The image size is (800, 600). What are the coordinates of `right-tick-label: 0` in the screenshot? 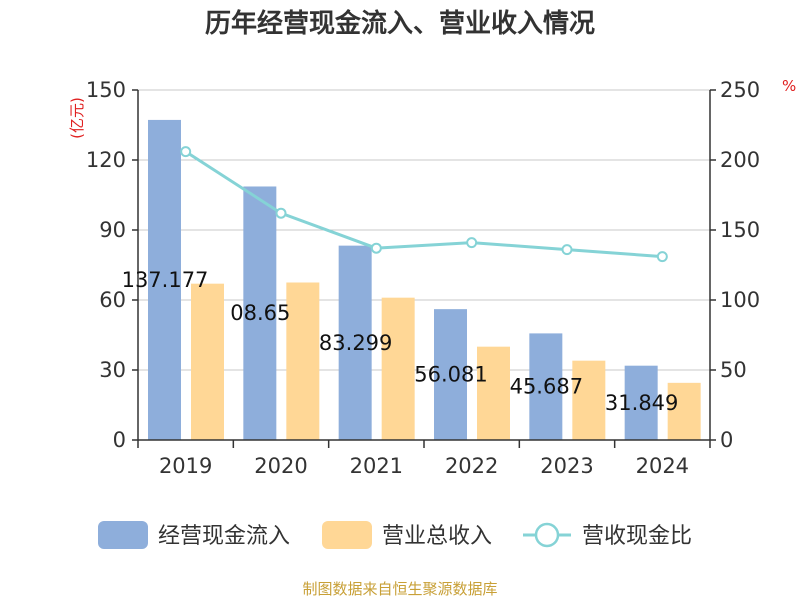 It's located at (726, 440).